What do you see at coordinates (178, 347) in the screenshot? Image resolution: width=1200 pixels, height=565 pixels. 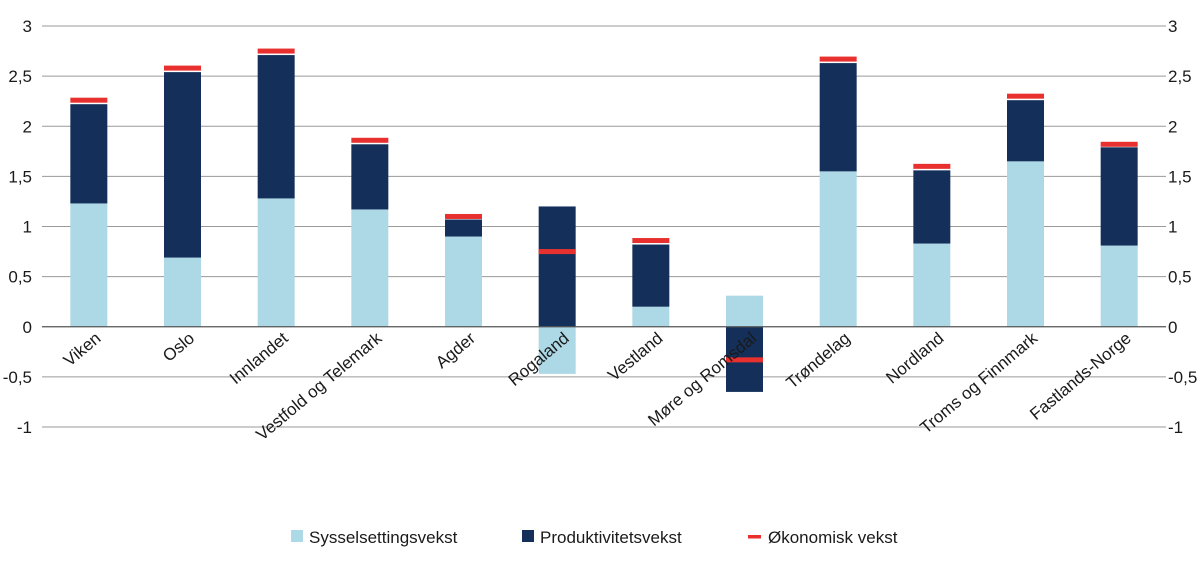 I see `category-label-oslo: Oslo` at bounding box center [178, 347].